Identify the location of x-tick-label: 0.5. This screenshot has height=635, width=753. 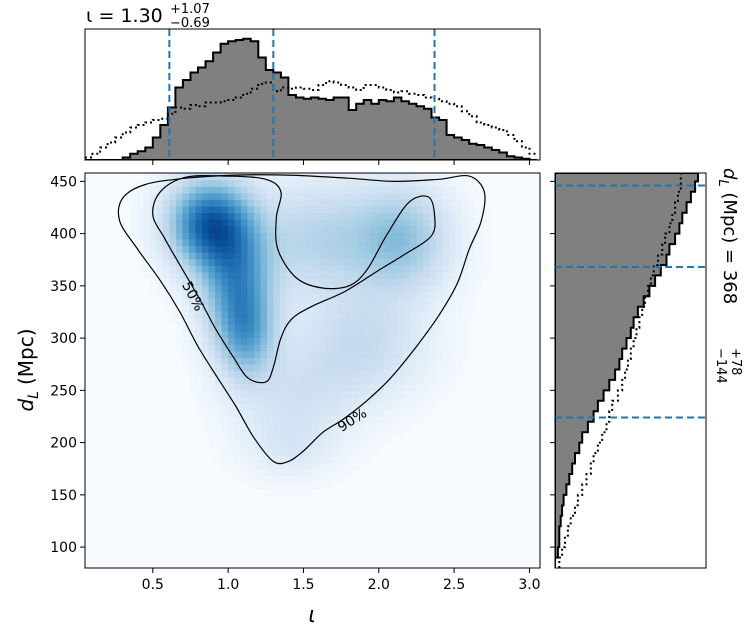
(153, 585).